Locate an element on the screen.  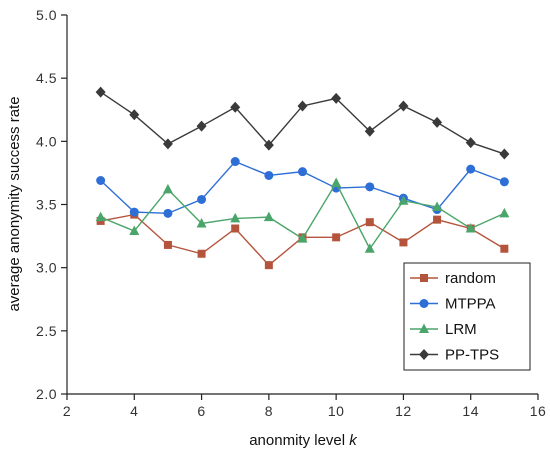
y-axis-title: average anonymity success rate is located at coordinates (14, 203).